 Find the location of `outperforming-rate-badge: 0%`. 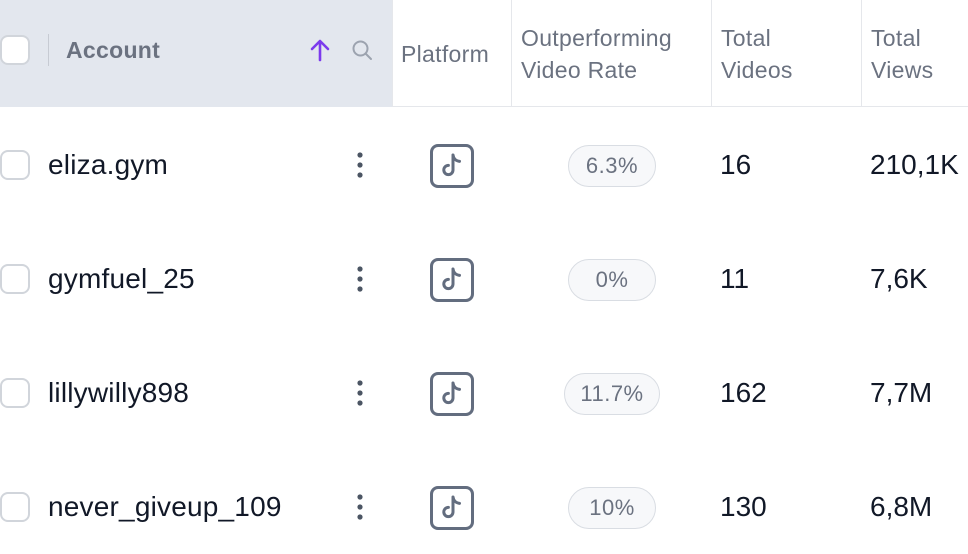

outperforming-rate-badge: 0% is located at coordinates (612, 280).